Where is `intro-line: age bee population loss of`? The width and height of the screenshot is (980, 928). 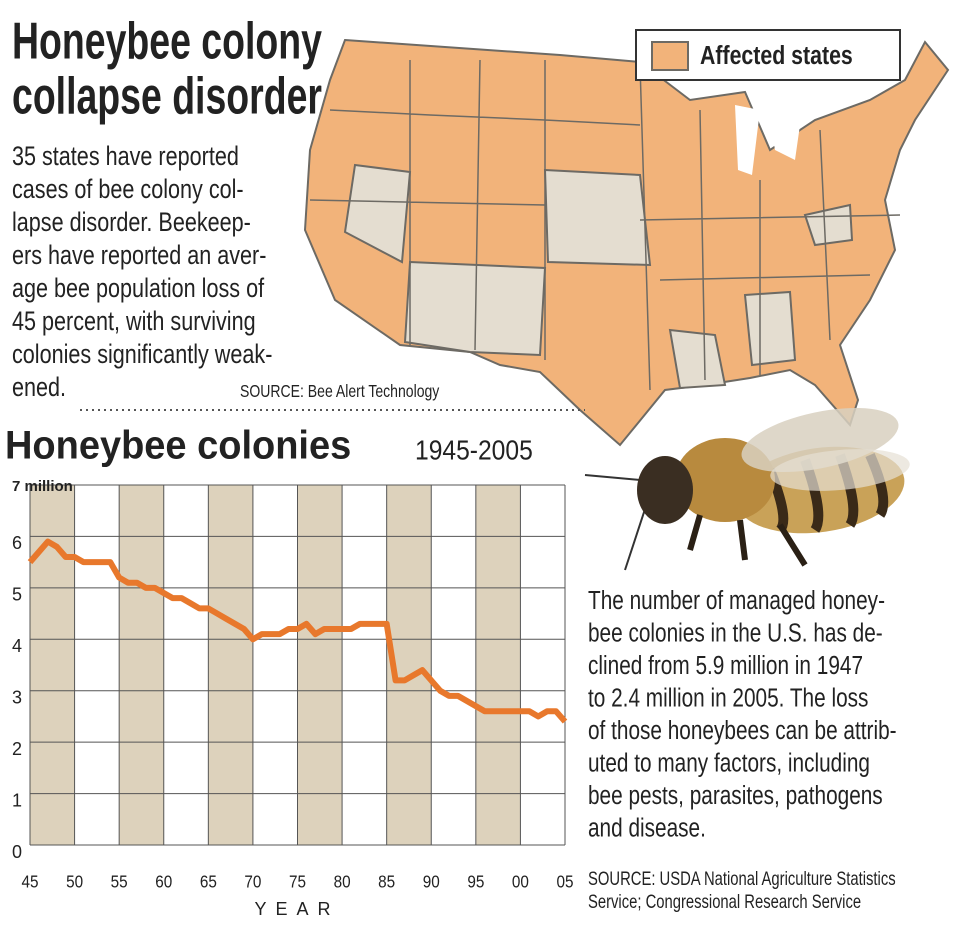 intro-line: age bee population loss of is located at coordinates (138, 289).